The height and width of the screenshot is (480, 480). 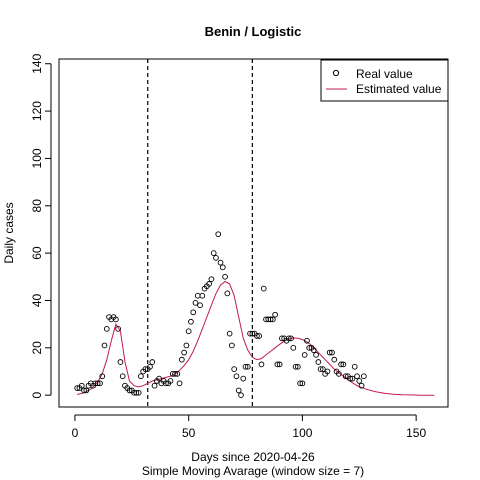 What do you see at coordinates (384, 74) in the screenshot?
I see `legend-label-real: Real value` at bounding box center [384, 74].